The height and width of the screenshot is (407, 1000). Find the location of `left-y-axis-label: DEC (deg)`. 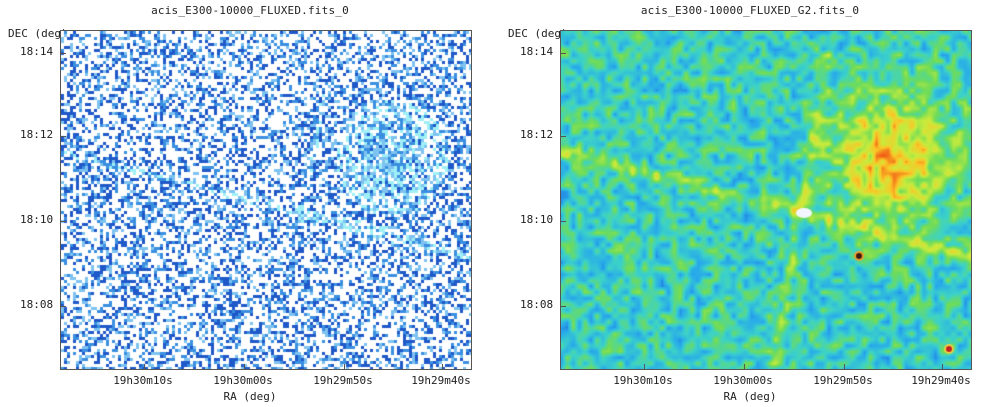

left-y-axis-label: DEC (deg) is located at coordinates (38, 33).